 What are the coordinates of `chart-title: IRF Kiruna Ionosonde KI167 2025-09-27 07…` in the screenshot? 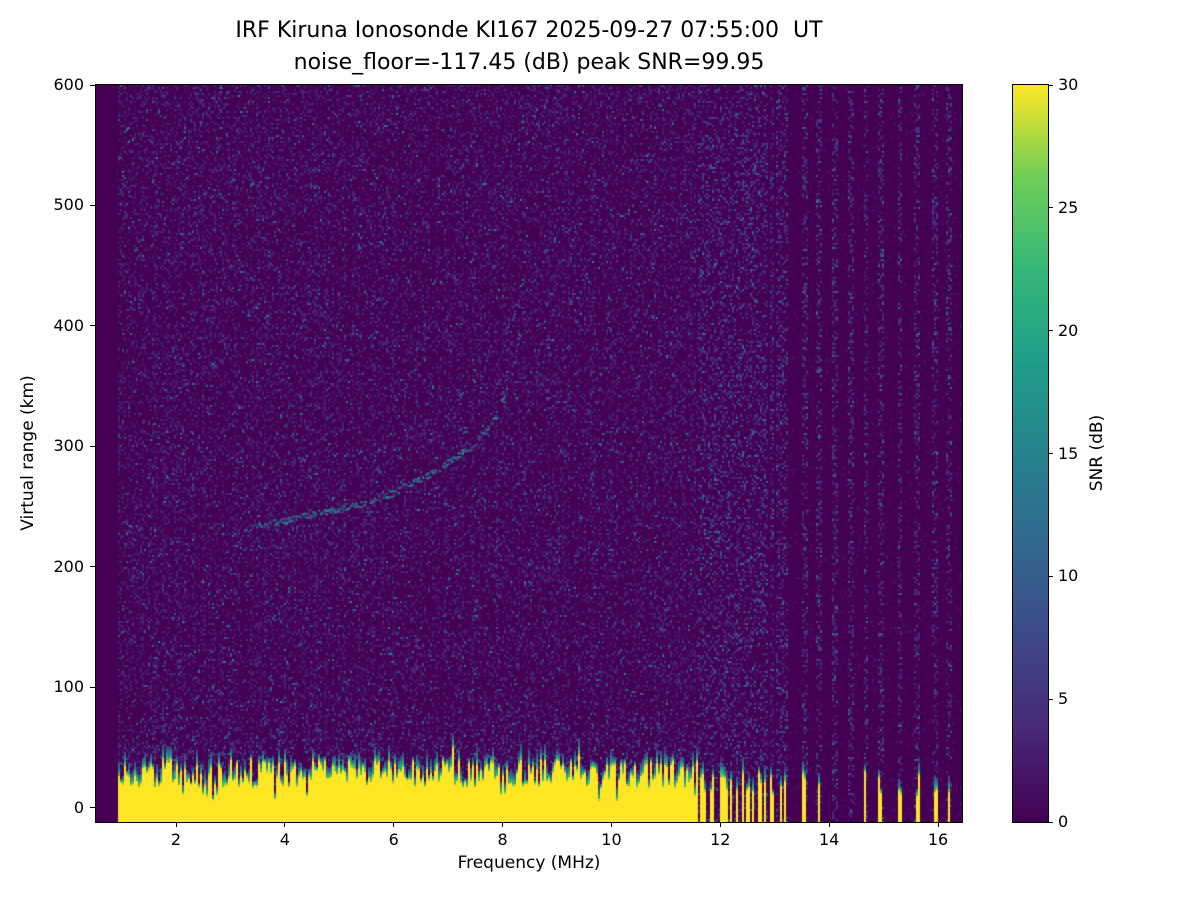 It's located at (529, 30).